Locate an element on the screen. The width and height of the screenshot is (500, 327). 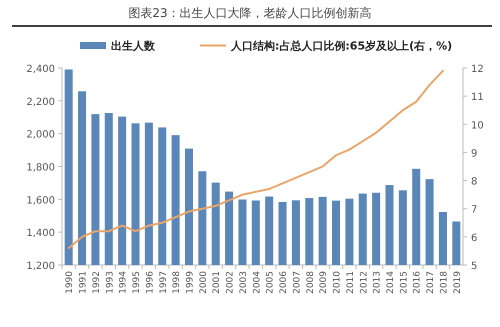
x-tick-label: 2015 is located at coordinates (404, 282).